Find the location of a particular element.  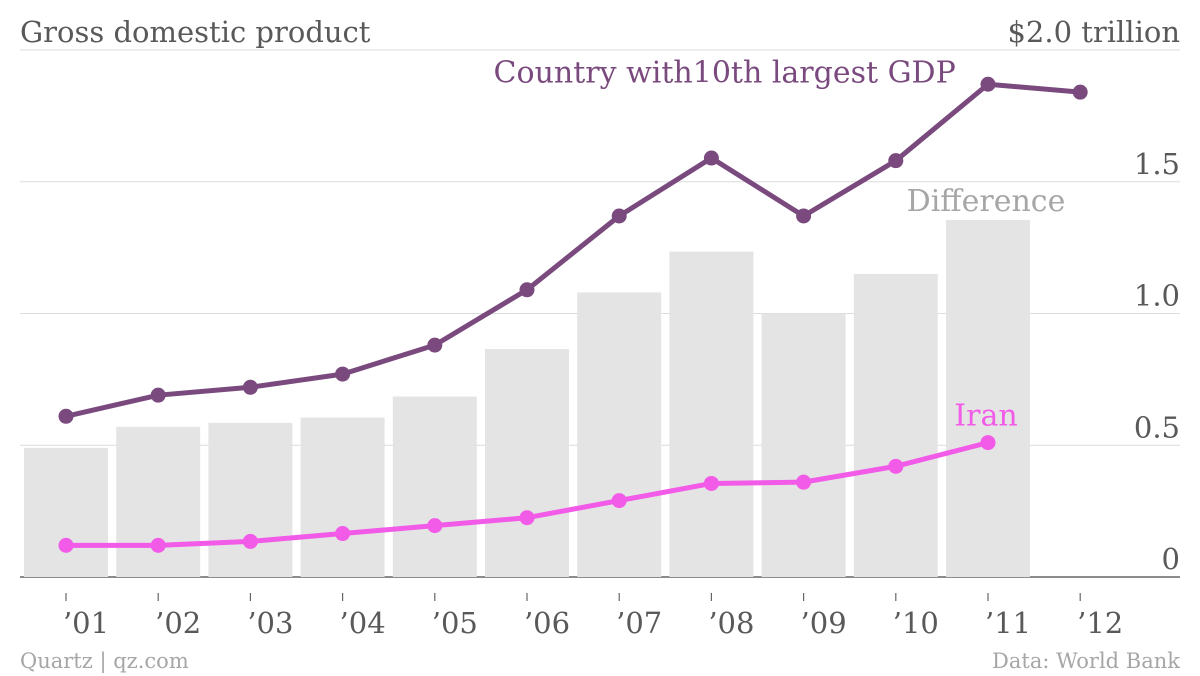

x-axis-labels: ’01 ’02 ’03 ’04 ’05 ’06 ’07 ’08 ’09 ’10 ’11 ’12 is located at coordinates (593, 616).